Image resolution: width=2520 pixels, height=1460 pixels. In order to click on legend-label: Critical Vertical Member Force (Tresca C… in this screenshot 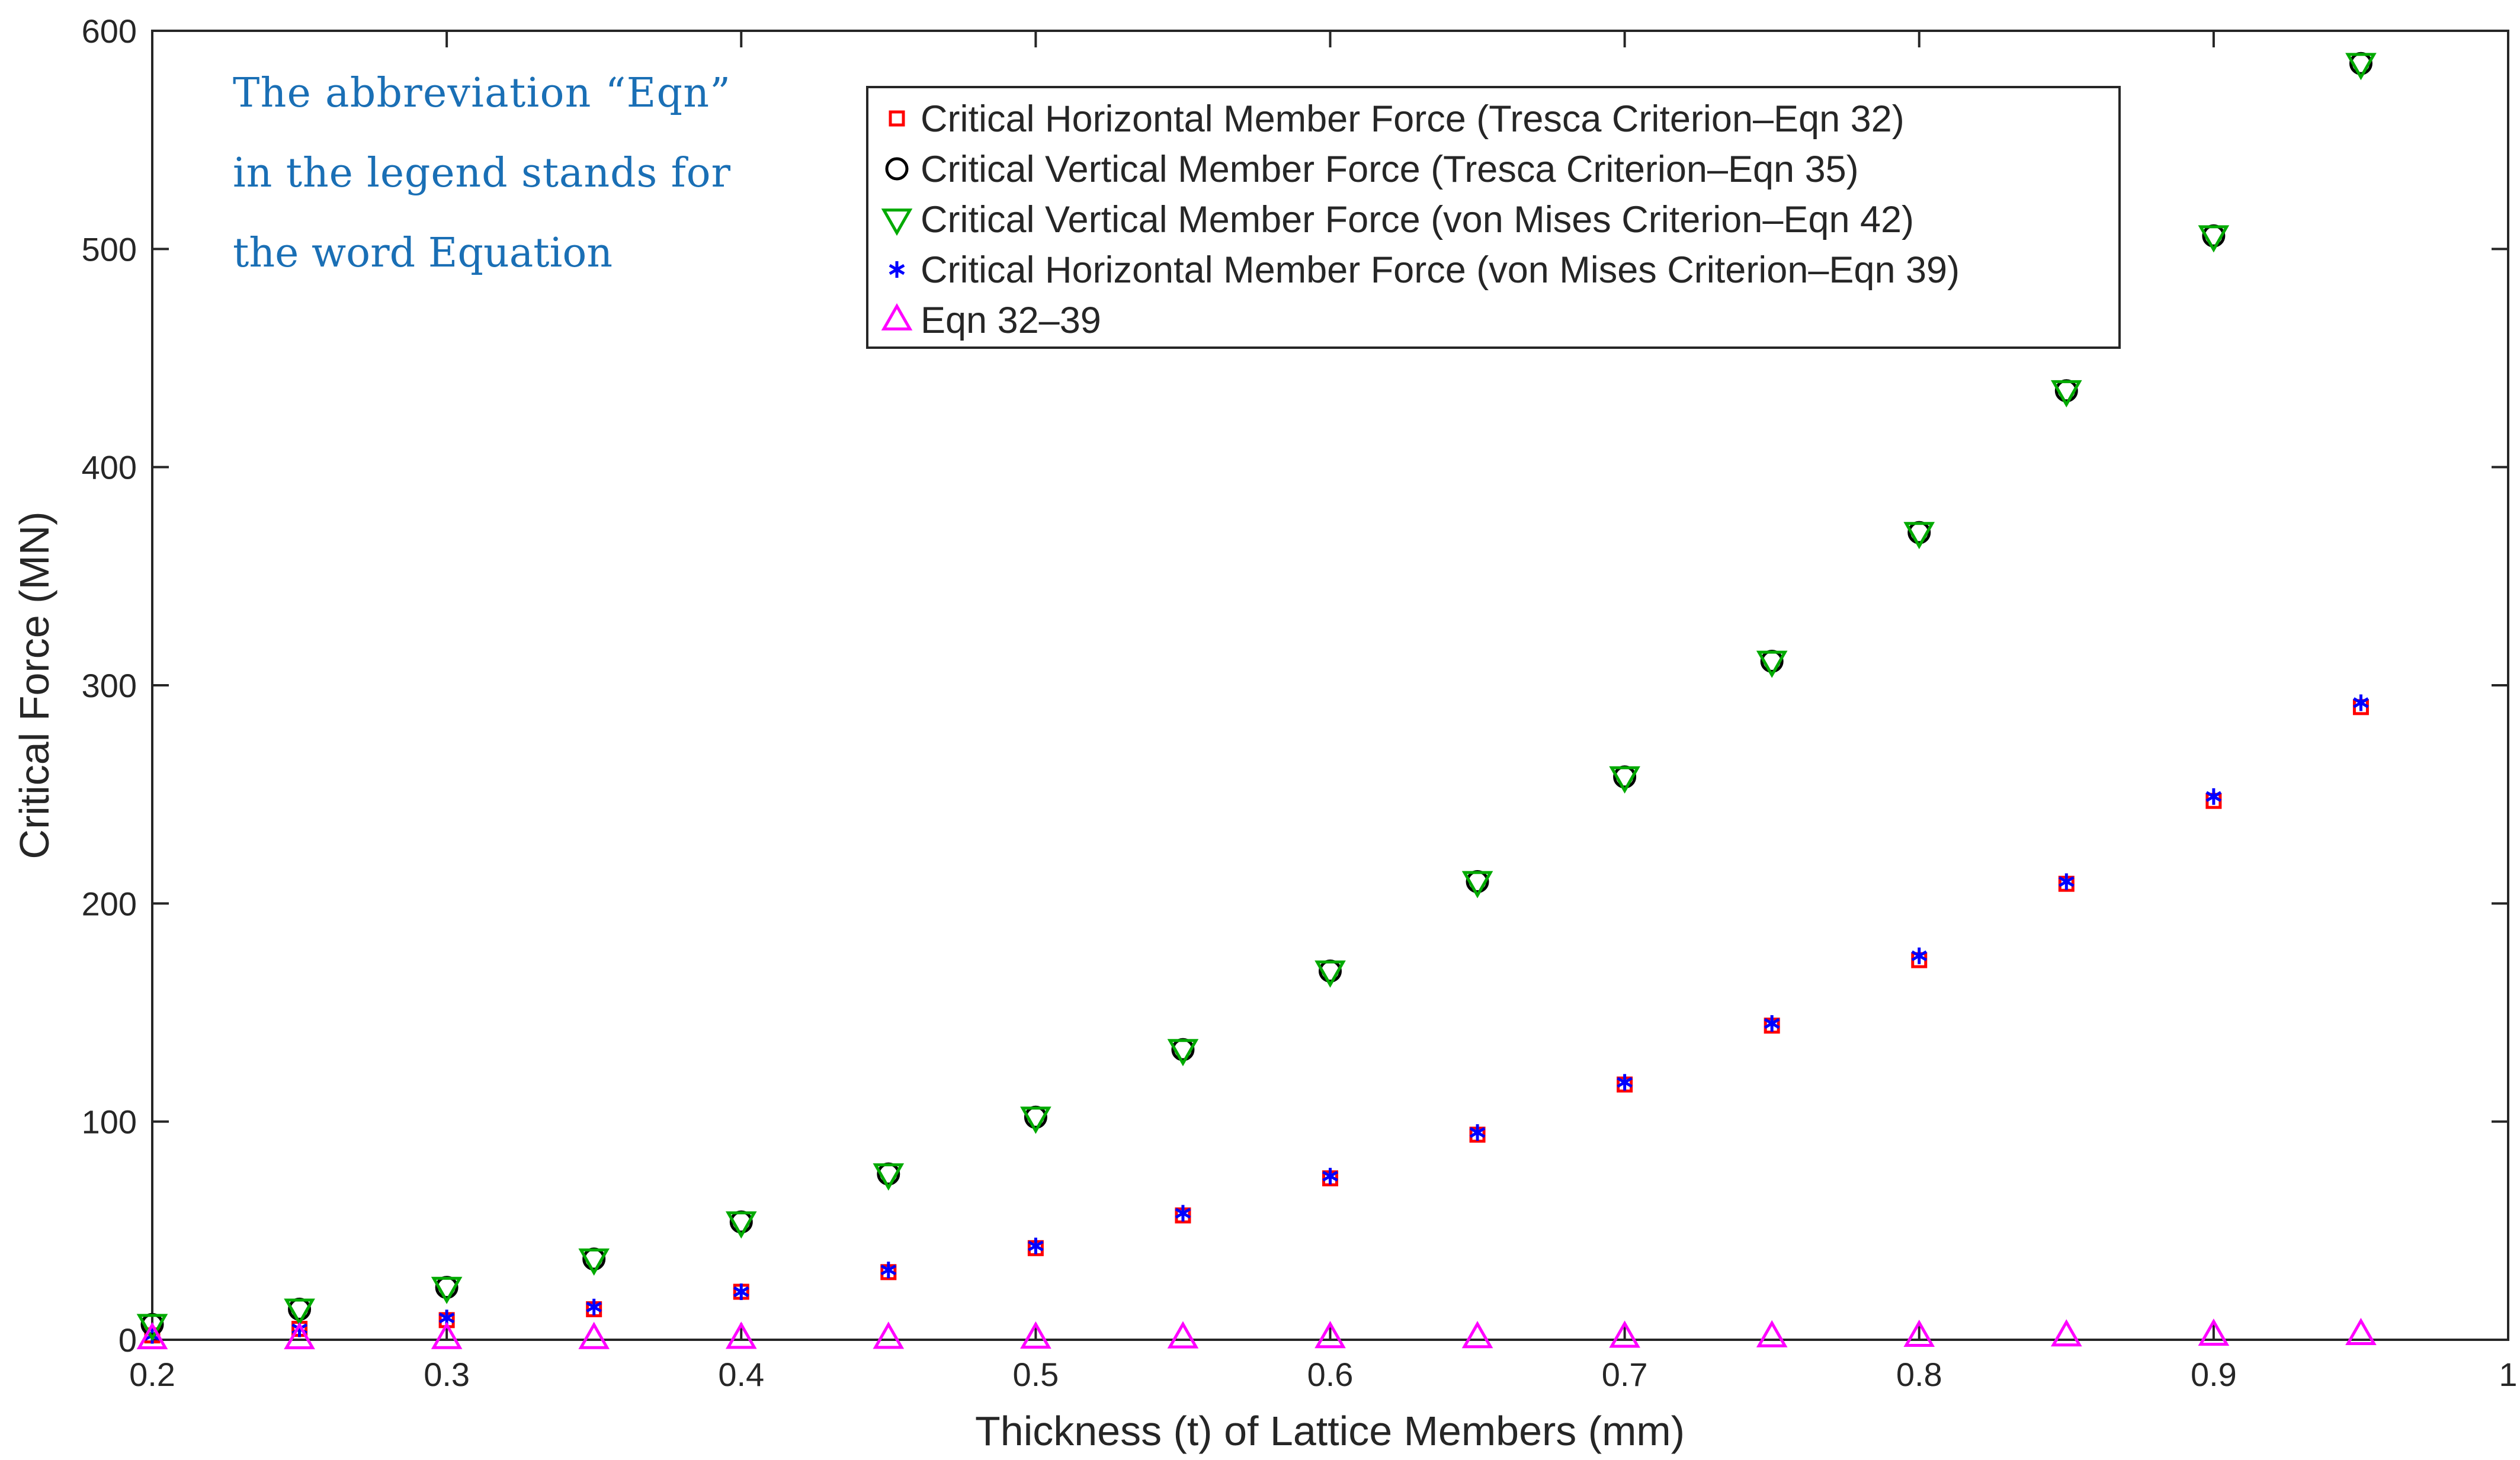, I will do `click(1390, 169)`.